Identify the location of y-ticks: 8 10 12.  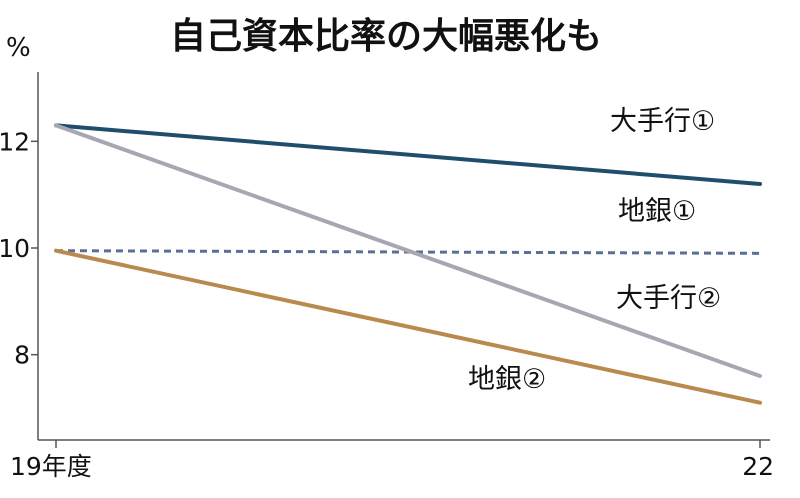
(19, 248).